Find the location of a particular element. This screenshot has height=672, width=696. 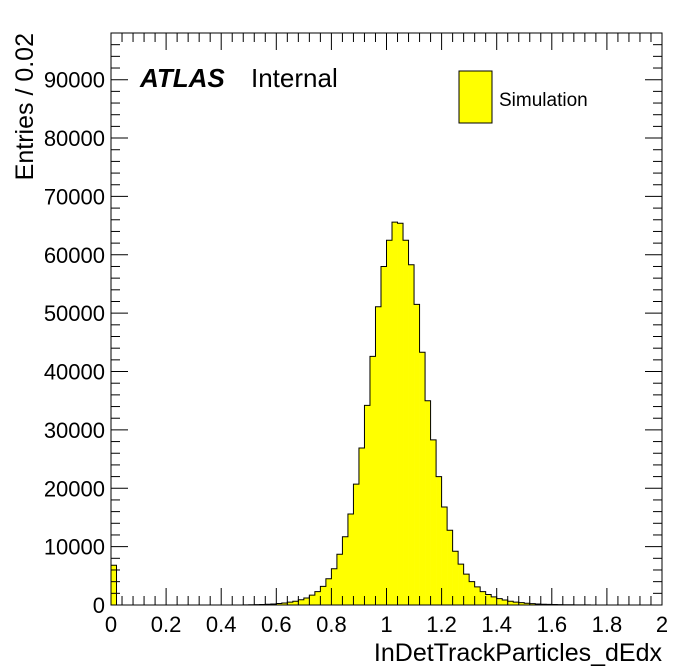

x-tick-label: 1.6 is located at coordinates (552, 624).